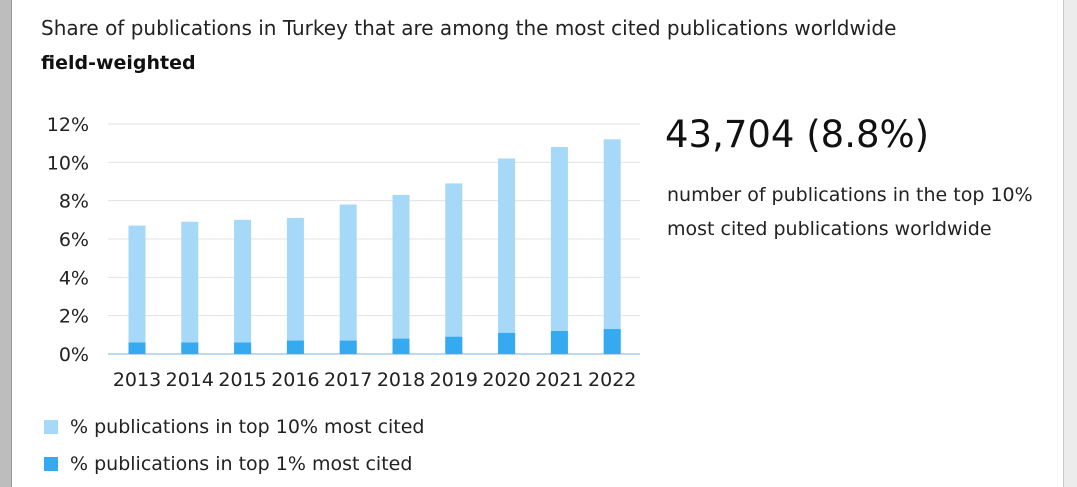 The height and width of the screenshot is (487, 1077). Describe the element at coordinates (137, 380) in the screenshot. I see `x-tick-label: 2013` at that location.